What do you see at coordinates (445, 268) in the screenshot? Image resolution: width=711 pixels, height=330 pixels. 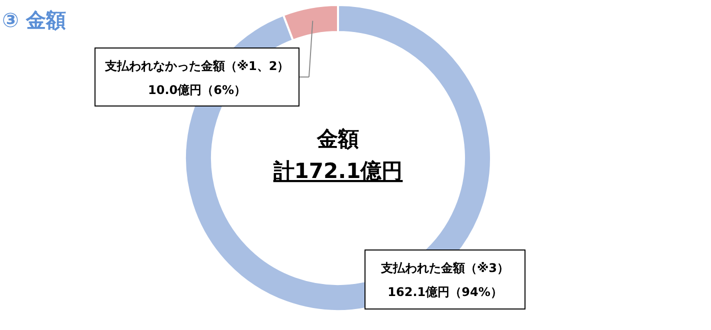 I see `slice-label: 支払われた金額（※3）` at bounding box center [445, 268].